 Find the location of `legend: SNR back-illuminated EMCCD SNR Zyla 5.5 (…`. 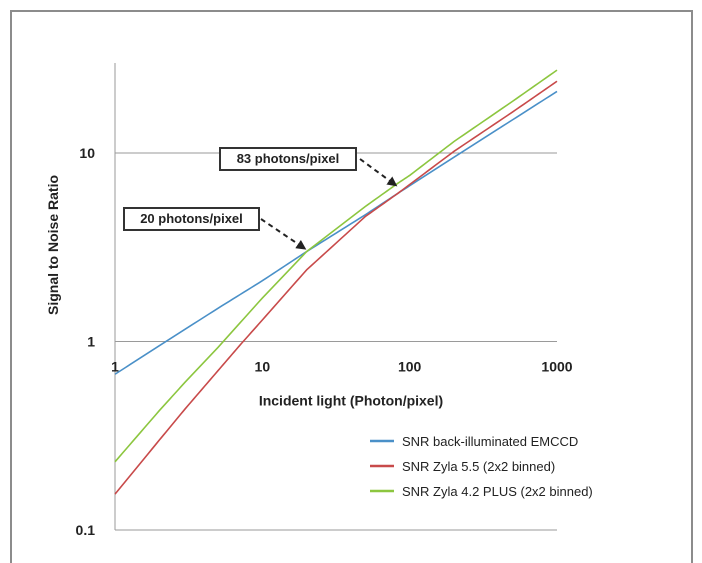

legend: SNR back-illuminated EMCCD SNR Zyla 5.5 (… is located at coordinates (481, 466).